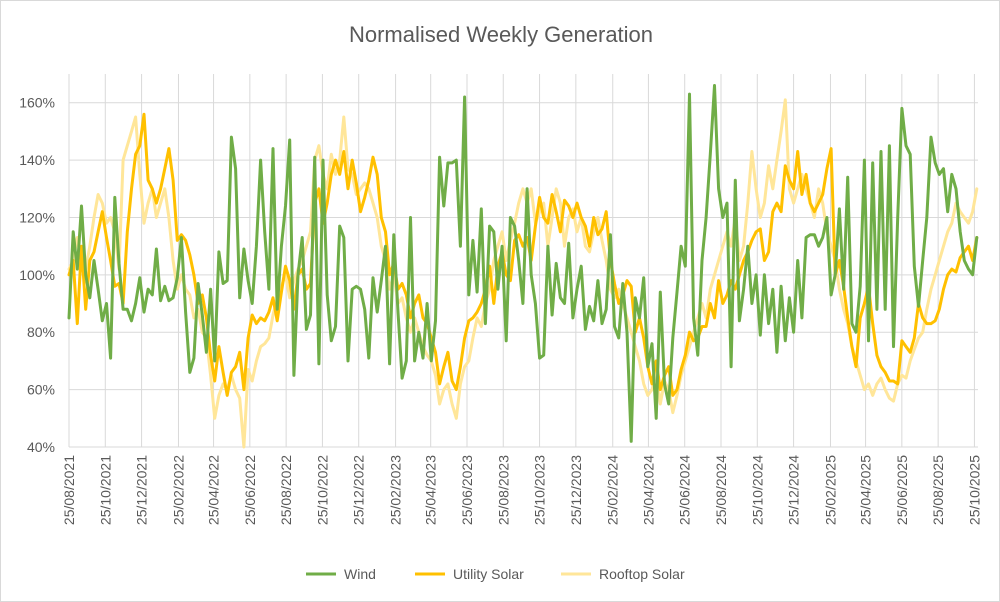  Describe the element at coordinates (721, 490) in the screenshot. I see `x-tick-label: 25/08/2024` at that location.